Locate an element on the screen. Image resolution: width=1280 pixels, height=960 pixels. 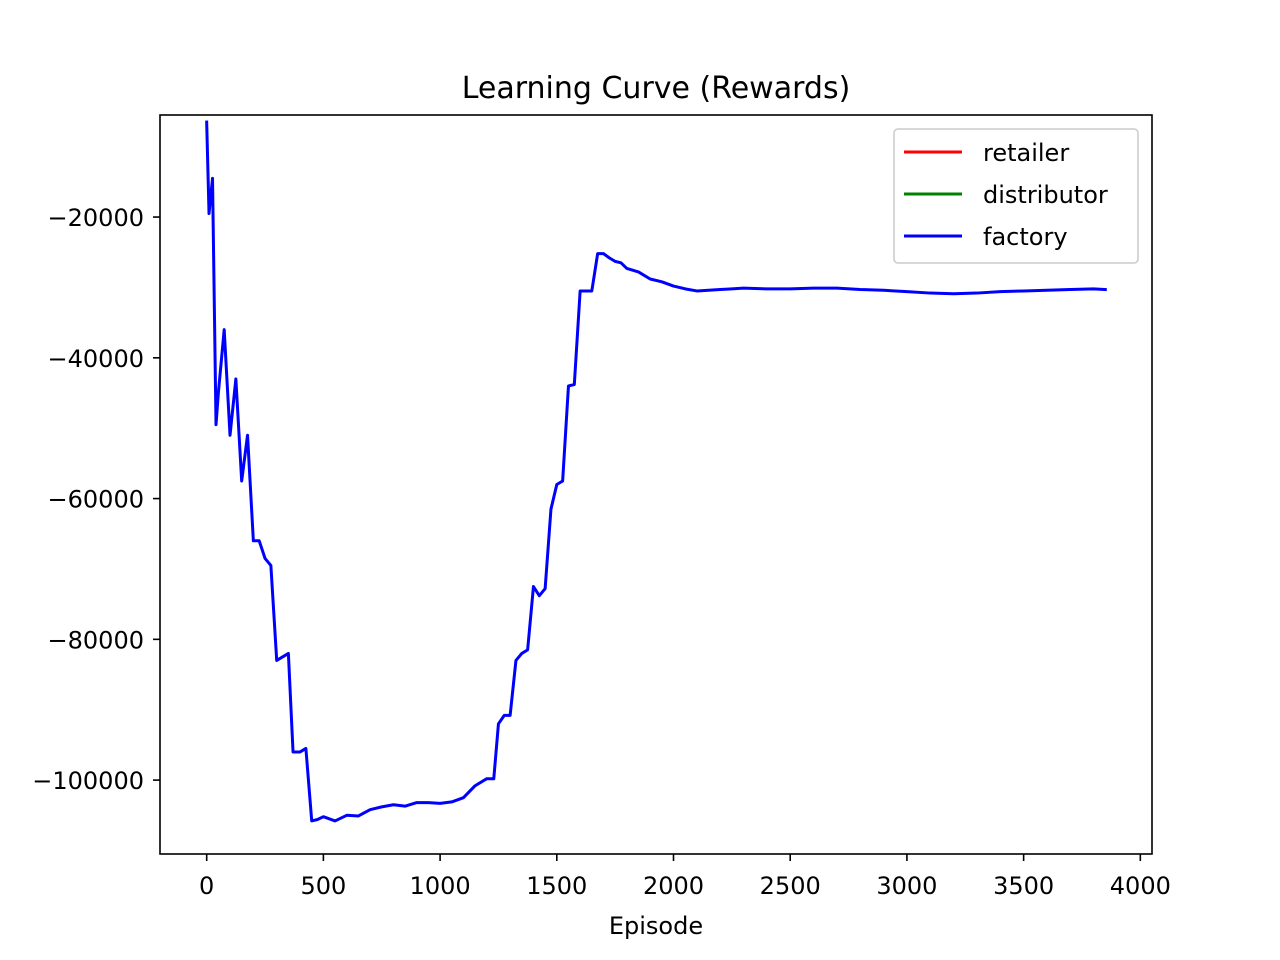
x-axis-label: Episode is located at coordinates (656, 926).